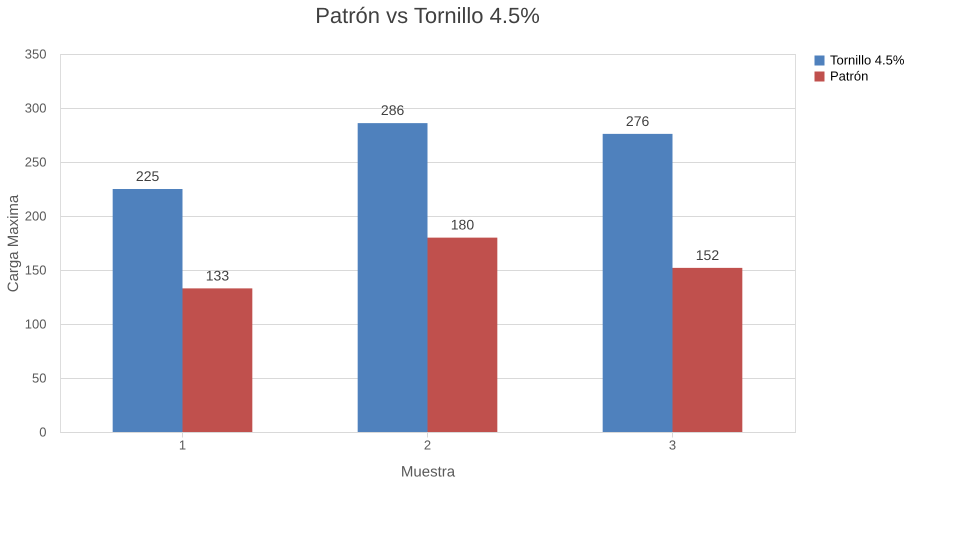  Describe the element at coordinates (42, 432) in the screenshot. I see `y-tick-label: 0` at that location.